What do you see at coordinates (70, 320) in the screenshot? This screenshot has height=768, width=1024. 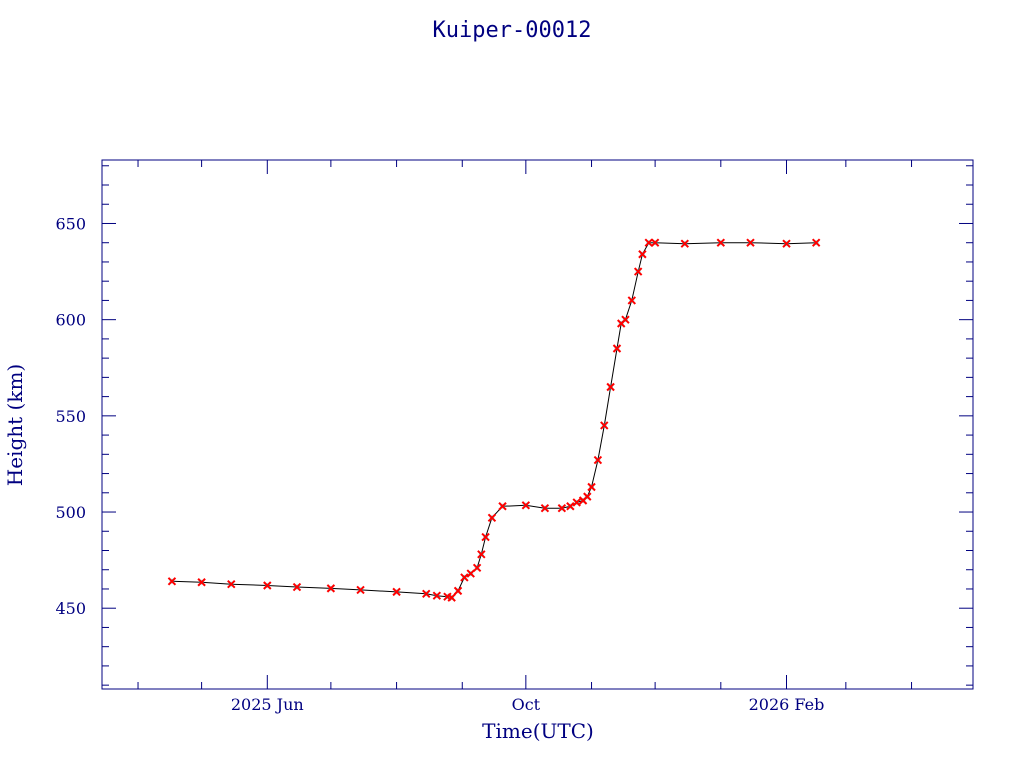 I see `y-tick-label: 600` at bounding box center [70, 320].